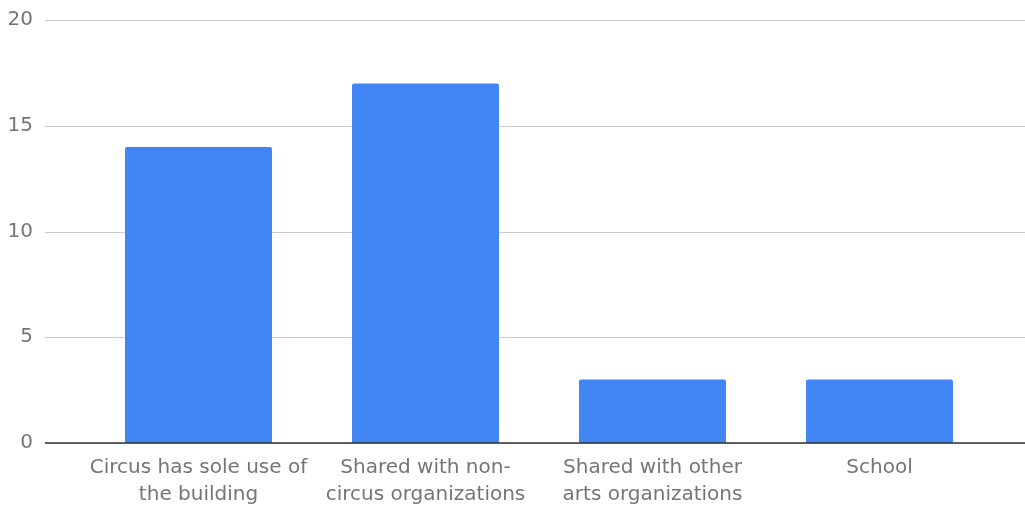  Describe the element at coordinates (20, 123) in the screenshot. I see `y-tick-label: 15` at that location.